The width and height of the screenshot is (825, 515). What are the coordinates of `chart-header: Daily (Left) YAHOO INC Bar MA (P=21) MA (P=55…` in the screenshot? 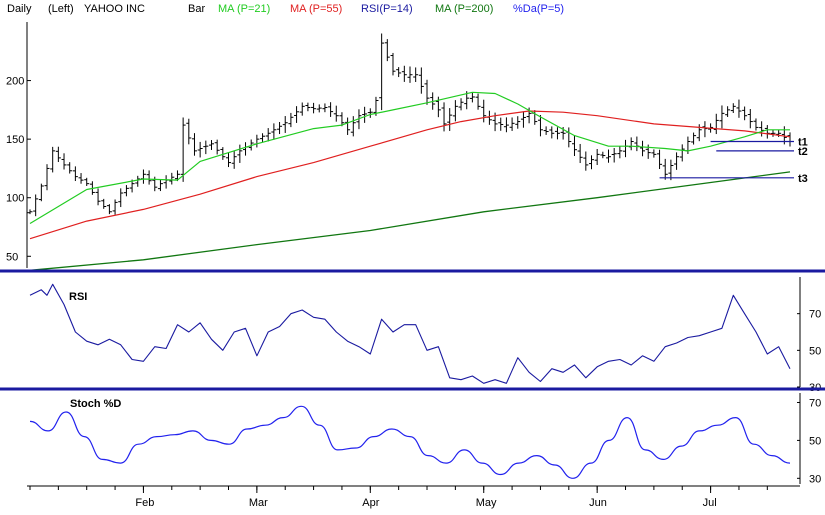 It's located at (285, 9).